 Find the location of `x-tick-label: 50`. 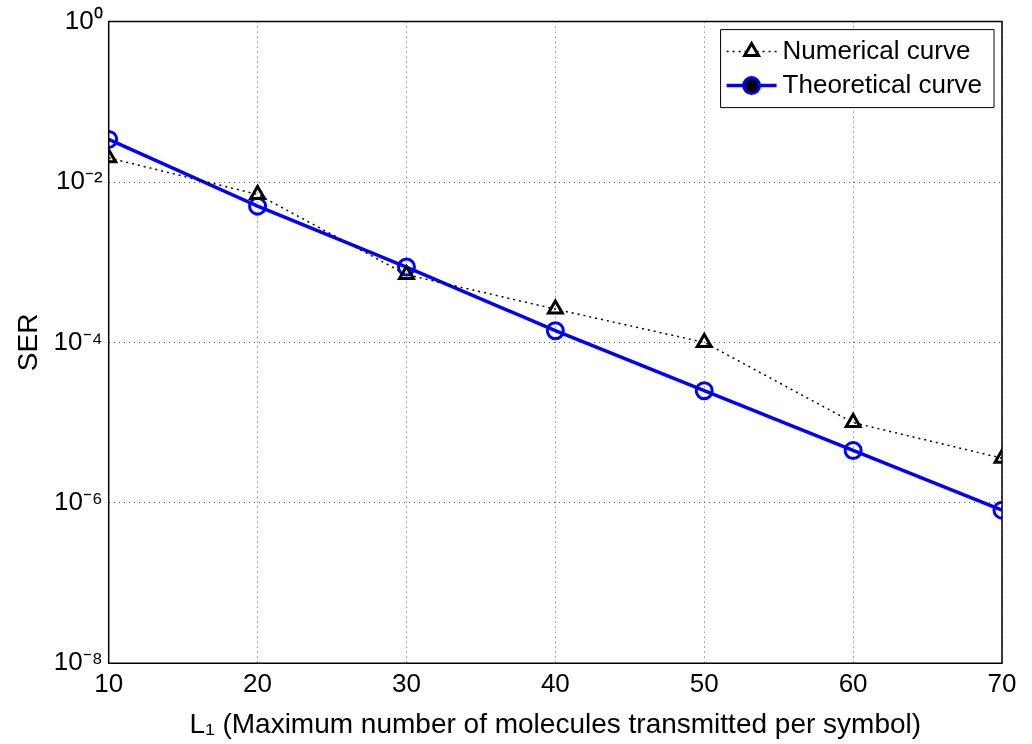

x-tick-label: 50 is located at coordinates (704, 682).